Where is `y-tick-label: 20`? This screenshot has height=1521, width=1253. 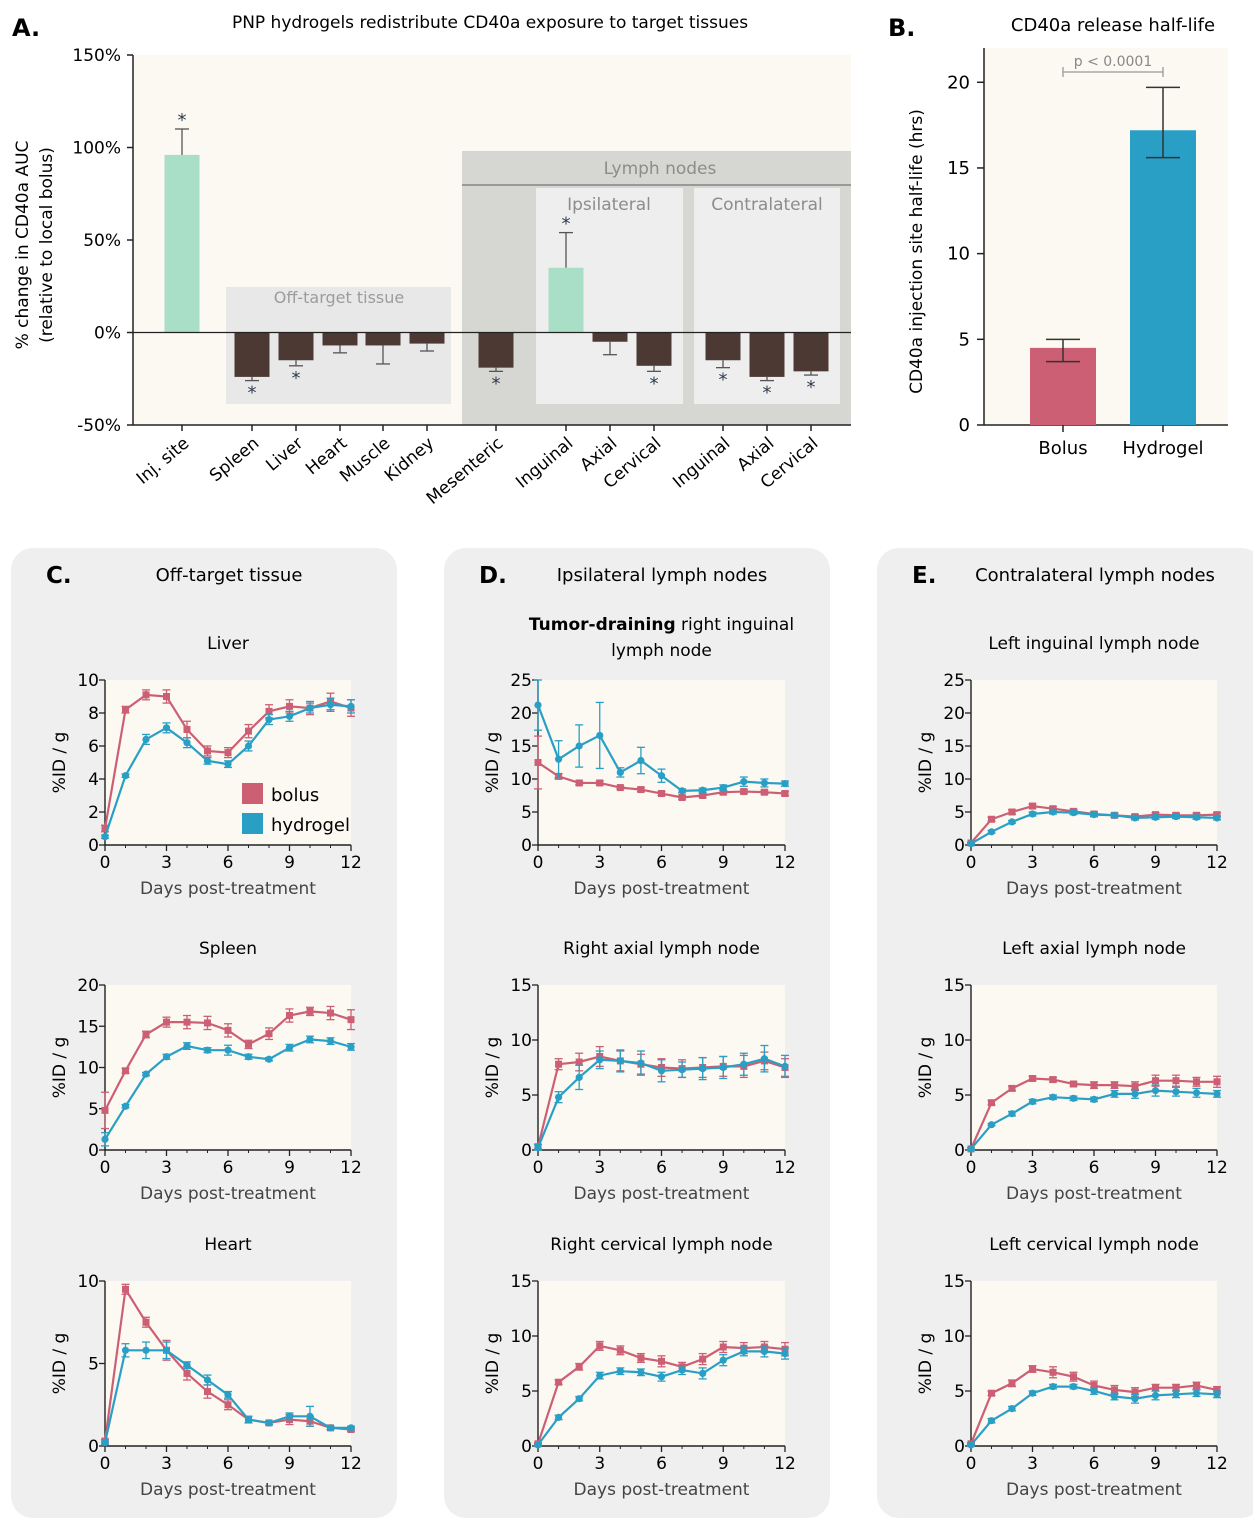 y-tick-label: 20 is located at coordinates (958, 82).